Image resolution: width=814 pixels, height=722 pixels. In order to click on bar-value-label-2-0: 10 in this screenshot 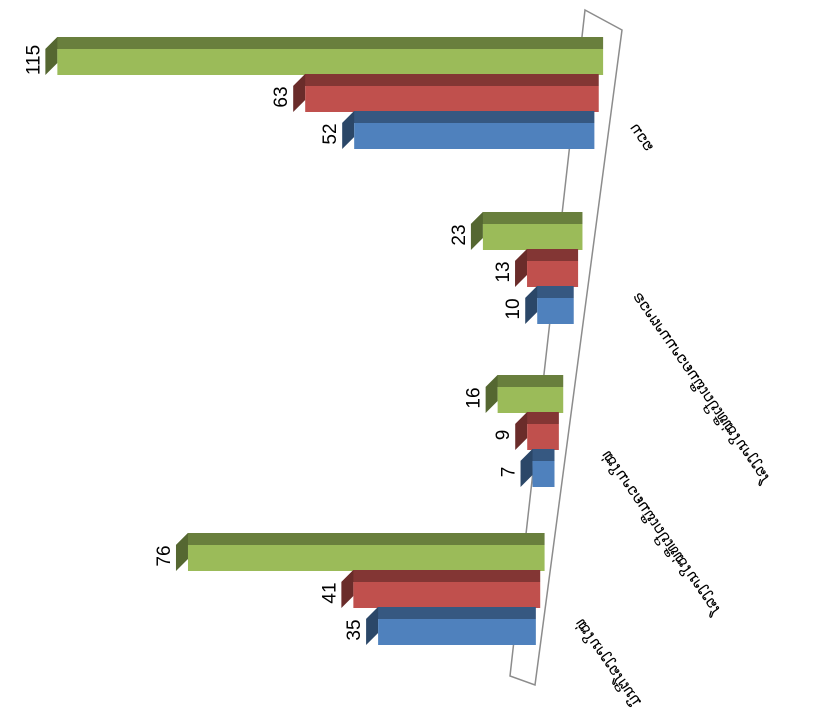, I will do `click(513, 308)`.